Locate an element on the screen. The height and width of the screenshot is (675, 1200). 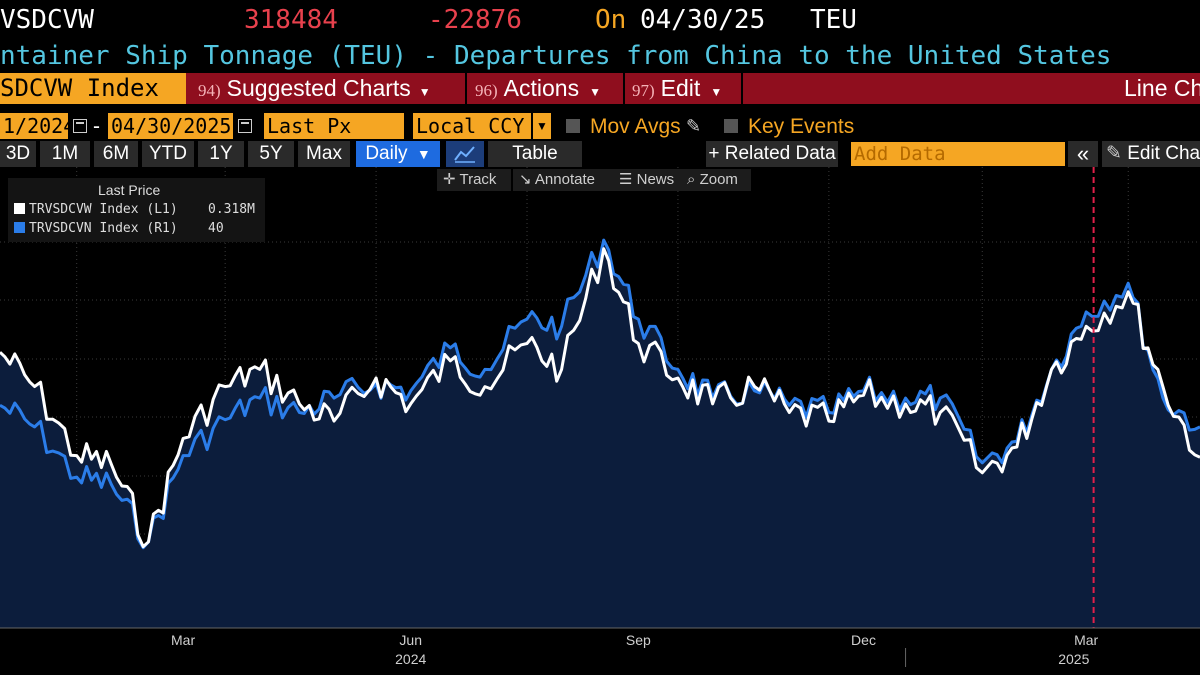
x-tick-label: Dec is located at coordinates (863, 640).